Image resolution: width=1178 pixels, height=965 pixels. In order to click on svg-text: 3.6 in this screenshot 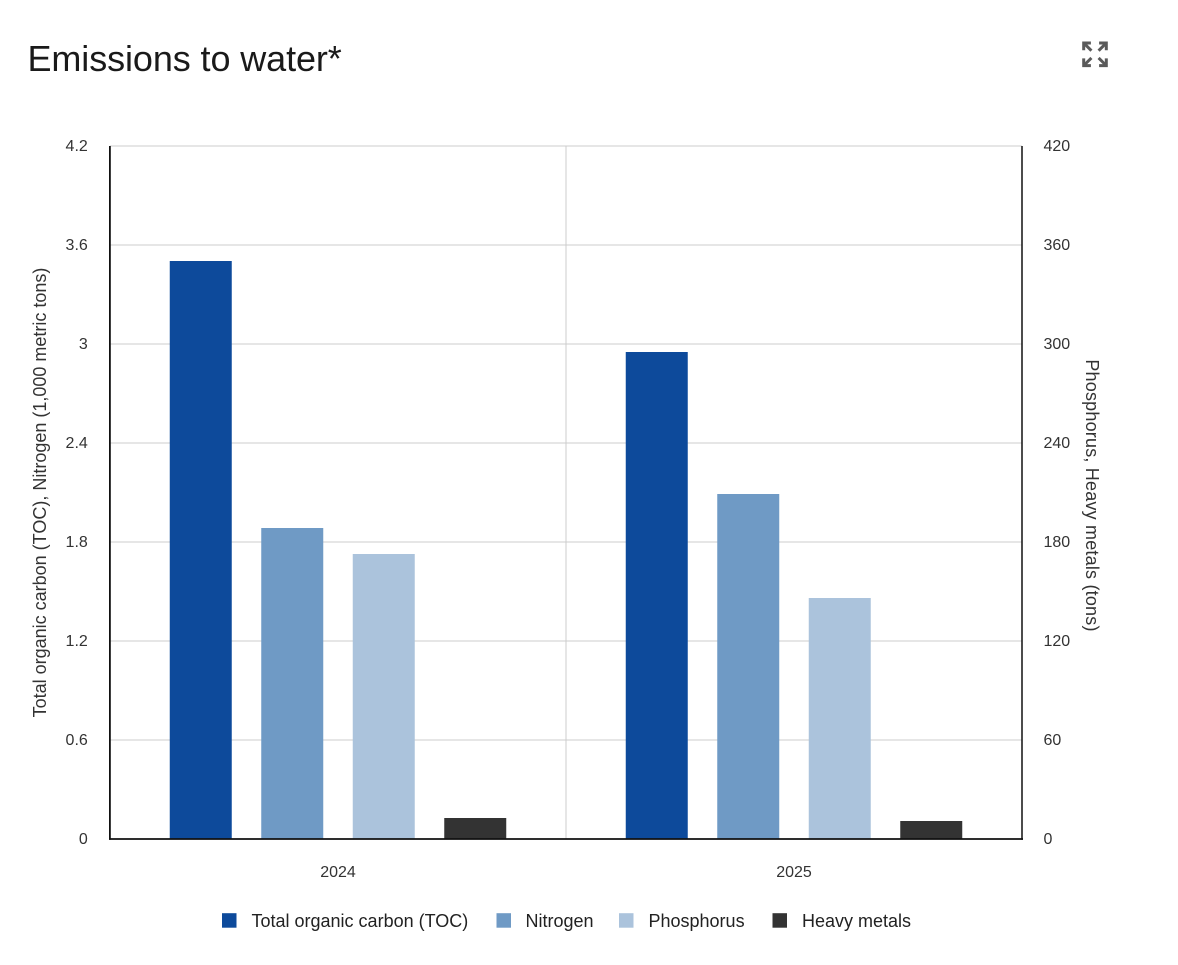, I will do `click(77, 245)`.